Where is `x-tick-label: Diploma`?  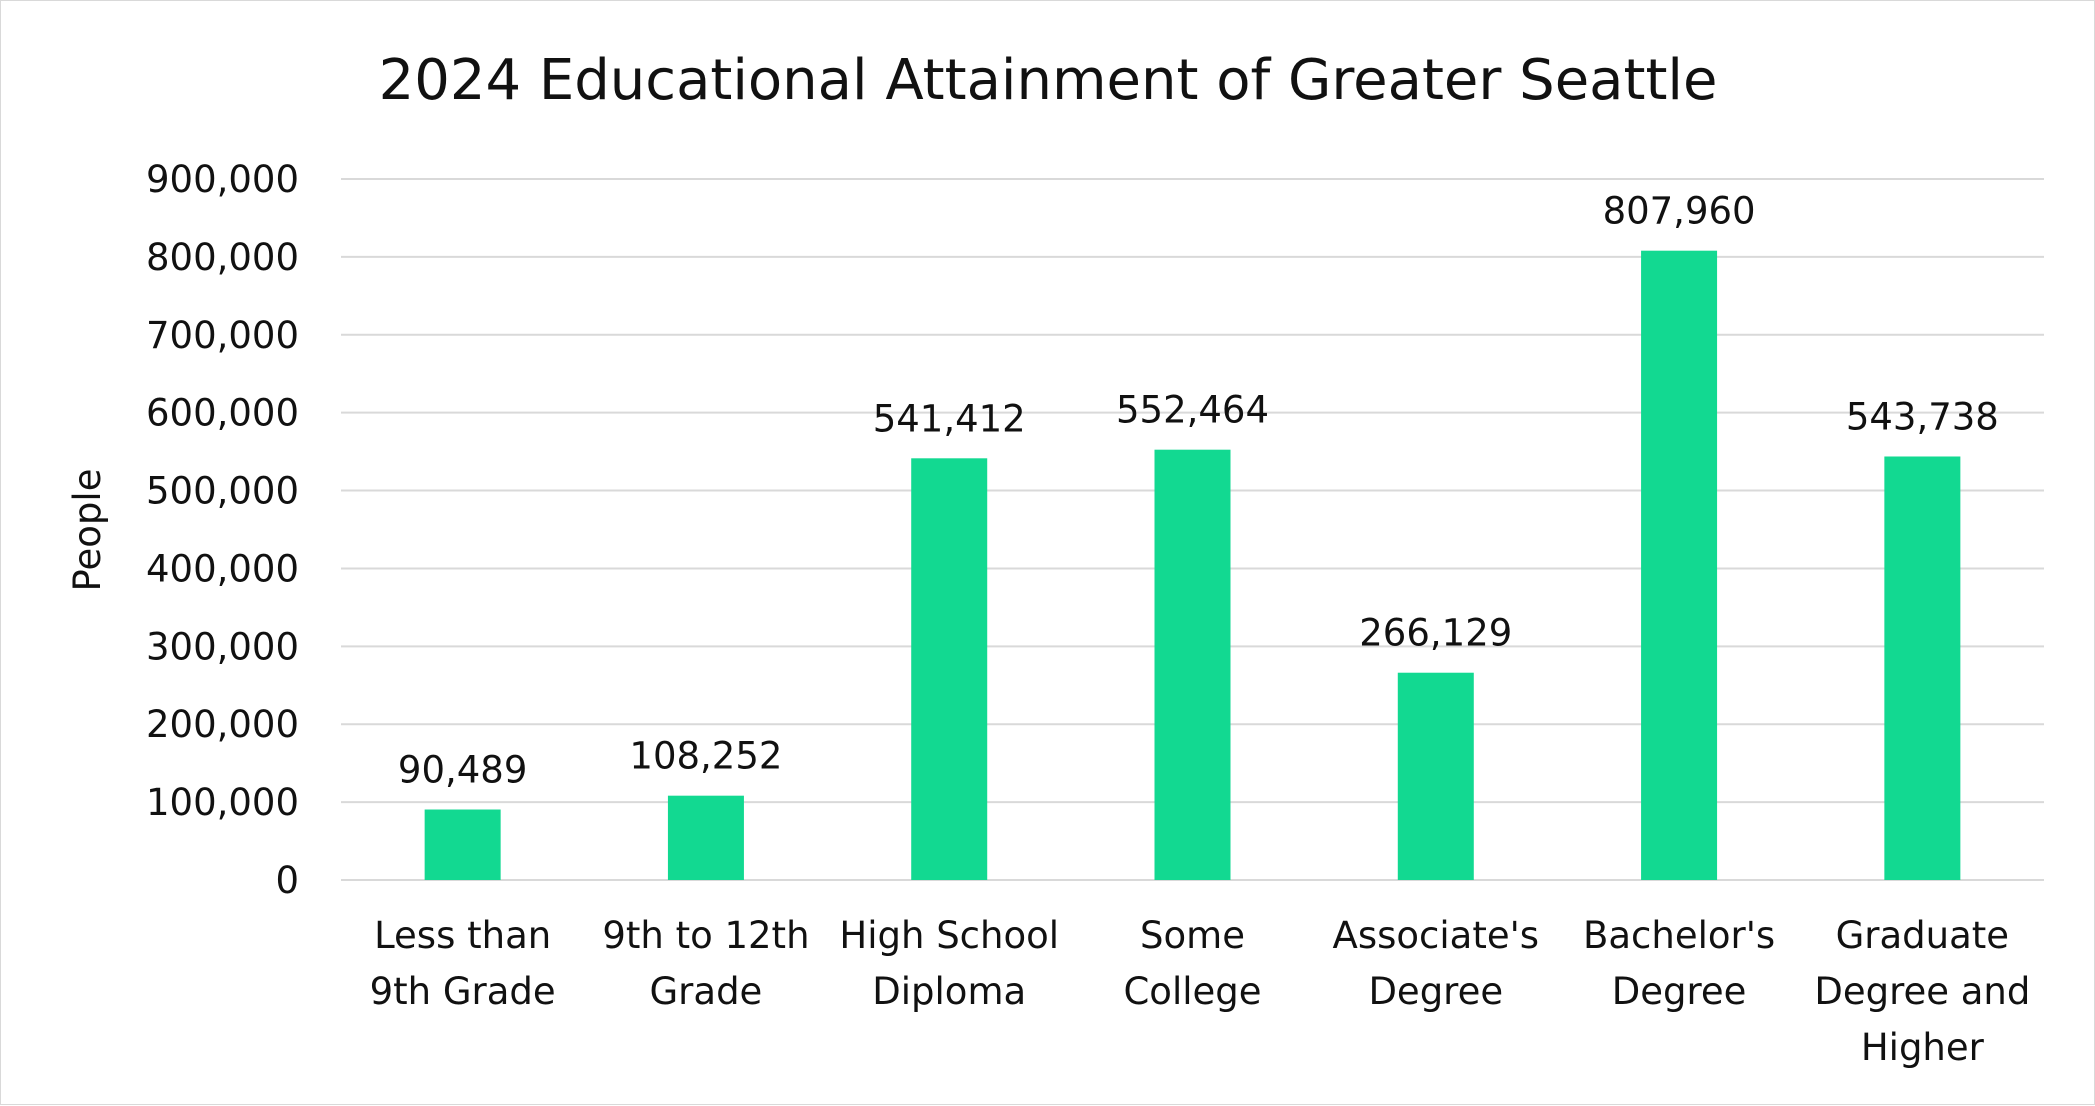 x-tick-label: Diploma is located at coordinates (949, 991).